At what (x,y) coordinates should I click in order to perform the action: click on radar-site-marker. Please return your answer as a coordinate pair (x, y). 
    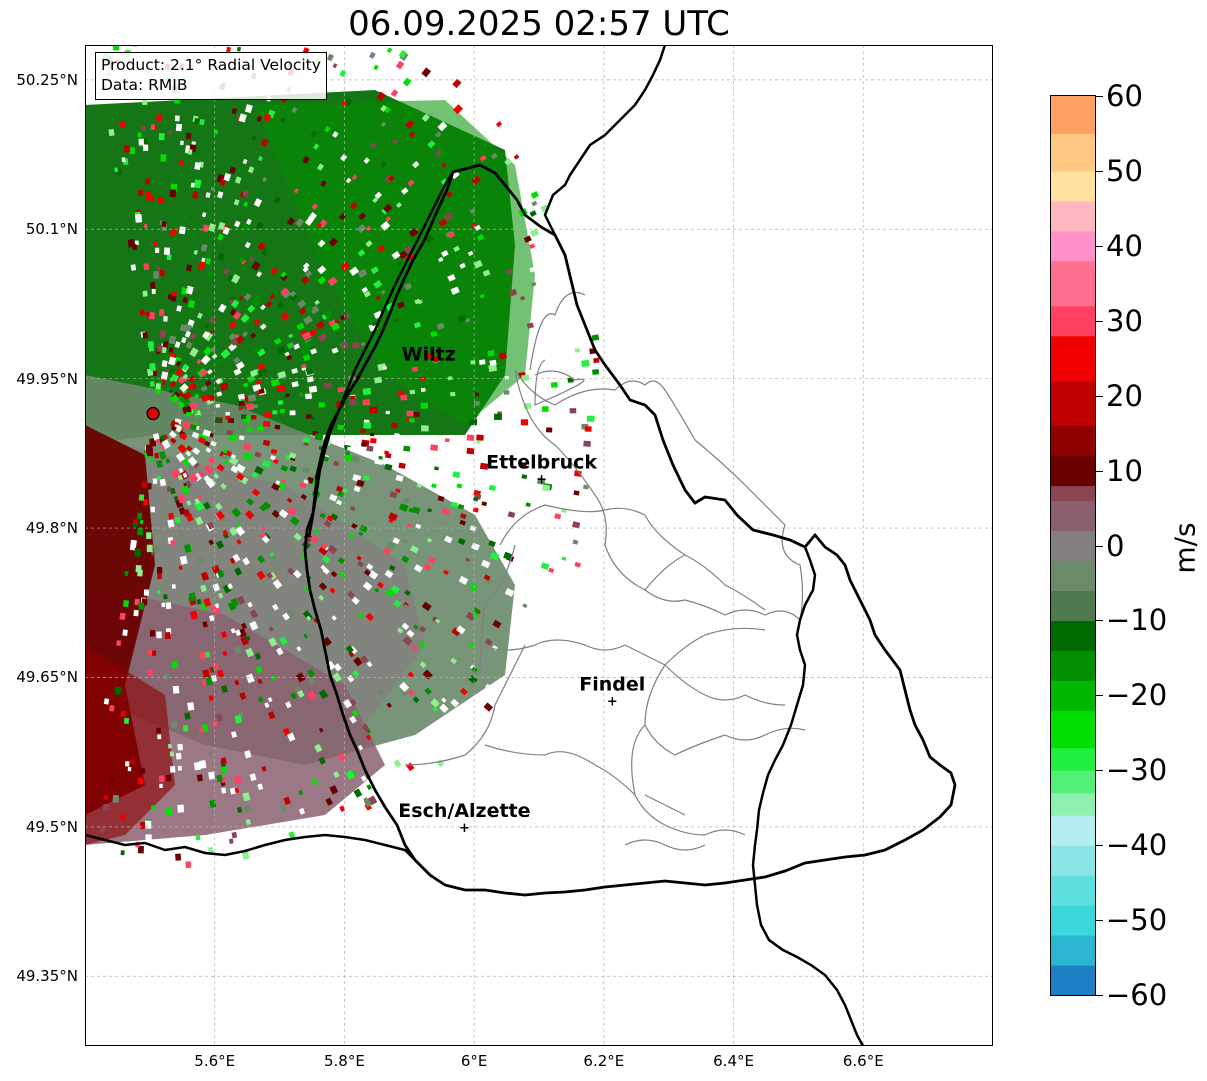
    Looking at the image, I should click on (153, 413).